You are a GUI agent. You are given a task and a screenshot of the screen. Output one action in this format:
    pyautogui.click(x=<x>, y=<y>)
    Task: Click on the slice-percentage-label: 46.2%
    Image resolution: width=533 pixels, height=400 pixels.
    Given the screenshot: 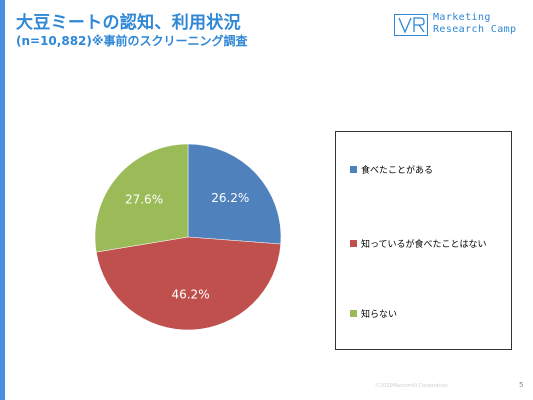 What is the action you would take?
    pyautogui.click(x=190, y=295)
    